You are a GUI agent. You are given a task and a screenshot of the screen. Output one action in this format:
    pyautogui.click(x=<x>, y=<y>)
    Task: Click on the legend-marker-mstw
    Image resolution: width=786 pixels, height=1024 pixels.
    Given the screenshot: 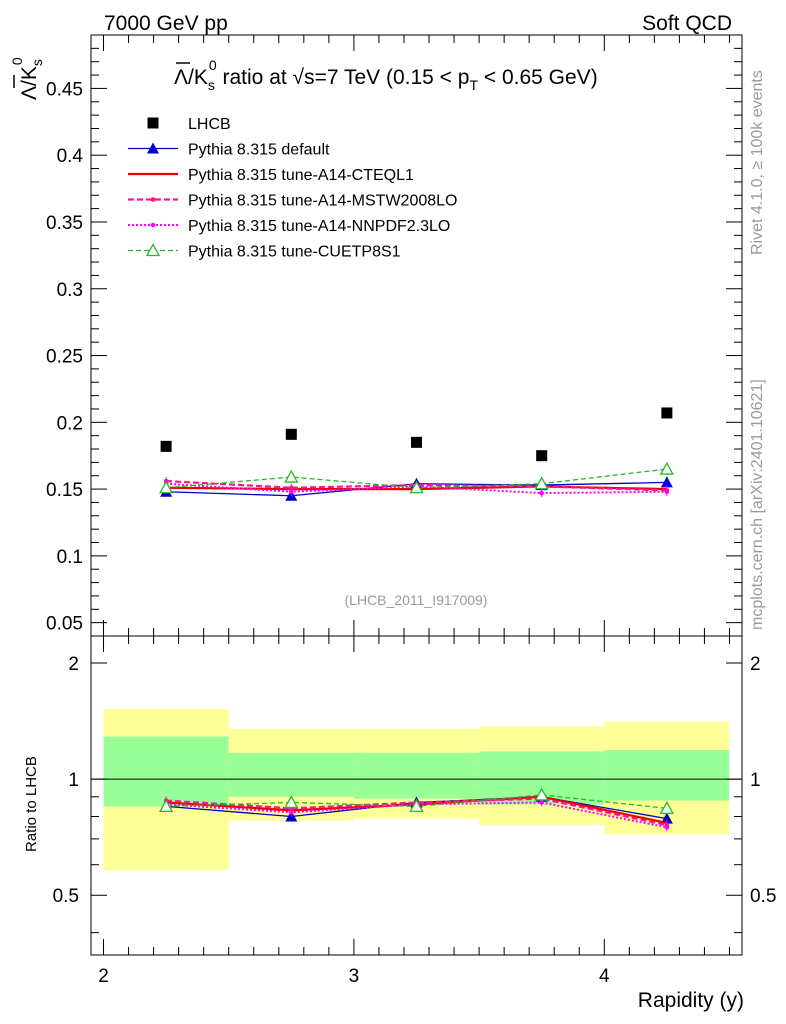 What is the action you would take?
    pyautogui.click(x=153, y=199)
    